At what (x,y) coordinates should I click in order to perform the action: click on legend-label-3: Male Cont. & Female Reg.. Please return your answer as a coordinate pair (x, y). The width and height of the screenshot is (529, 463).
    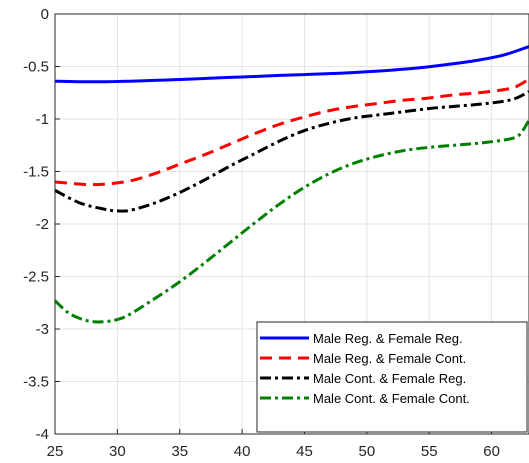
    Looking at the image, I should click on (389, 378).